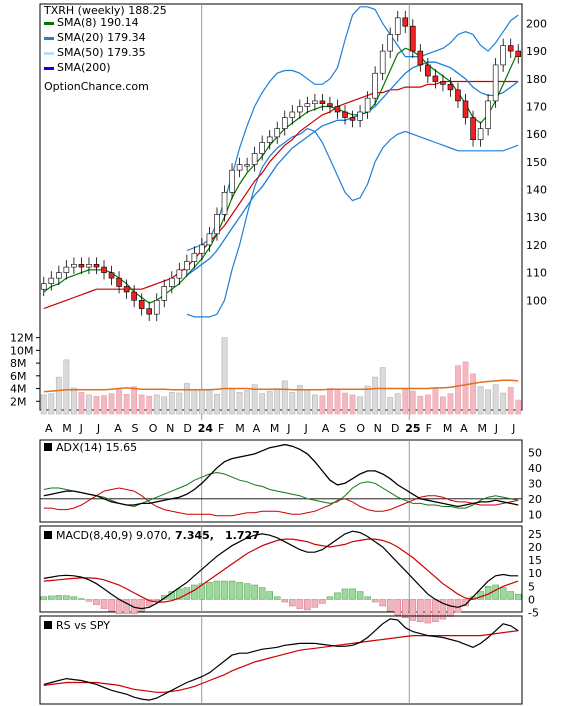 The image size is (566, 706). Describe the element at coordinates (48, 535) in the screenshot. I see `macd-legend-swatch` at that location.